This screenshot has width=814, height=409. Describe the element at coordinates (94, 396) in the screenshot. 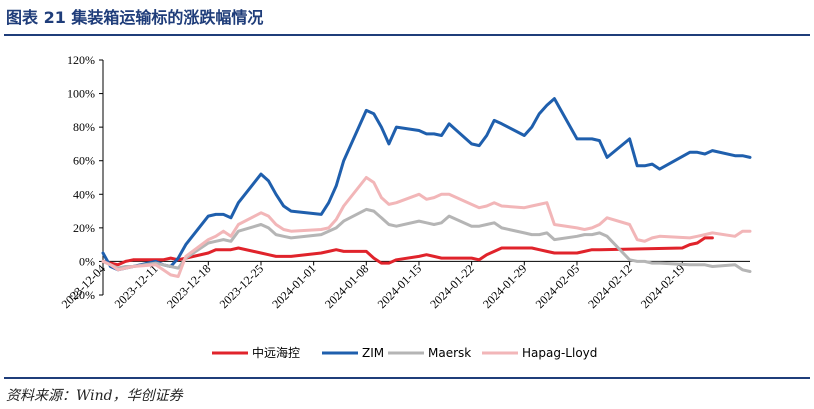

I see `source-note: 资料来源：Wind，华创证券` at that location.